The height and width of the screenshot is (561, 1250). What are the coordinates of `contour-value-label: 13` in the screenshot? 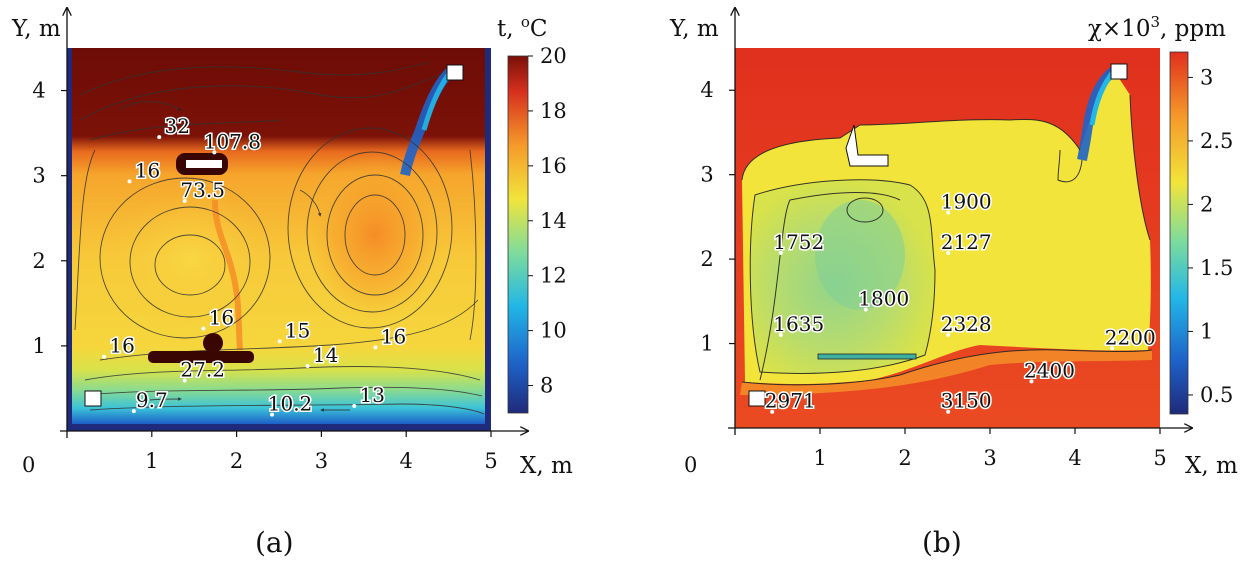 It's located at (372, 395).